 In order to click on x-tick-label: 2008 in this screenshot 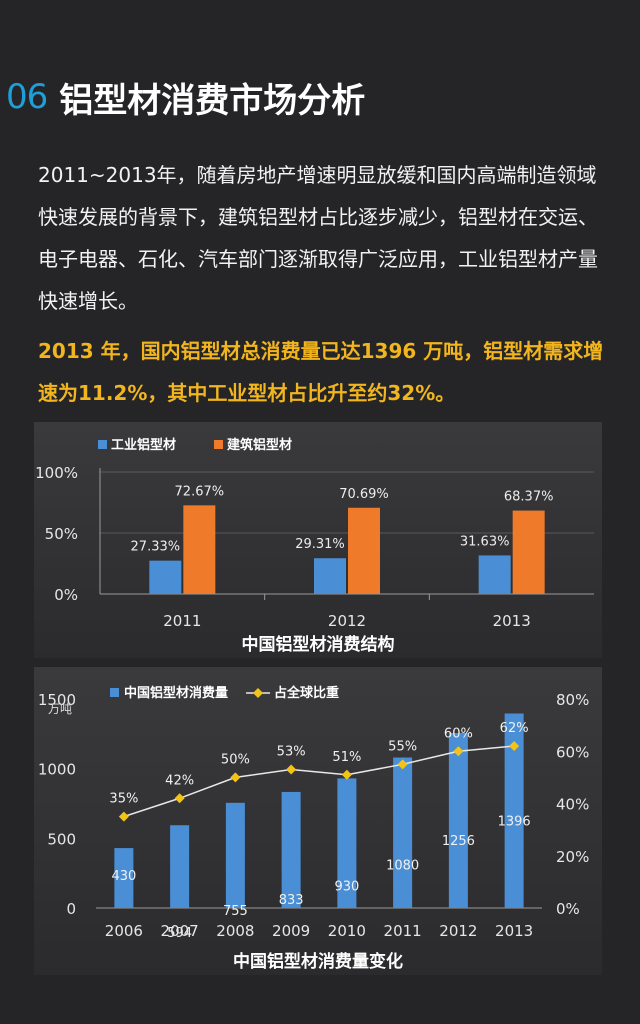, I will do `click(235, 931)`.